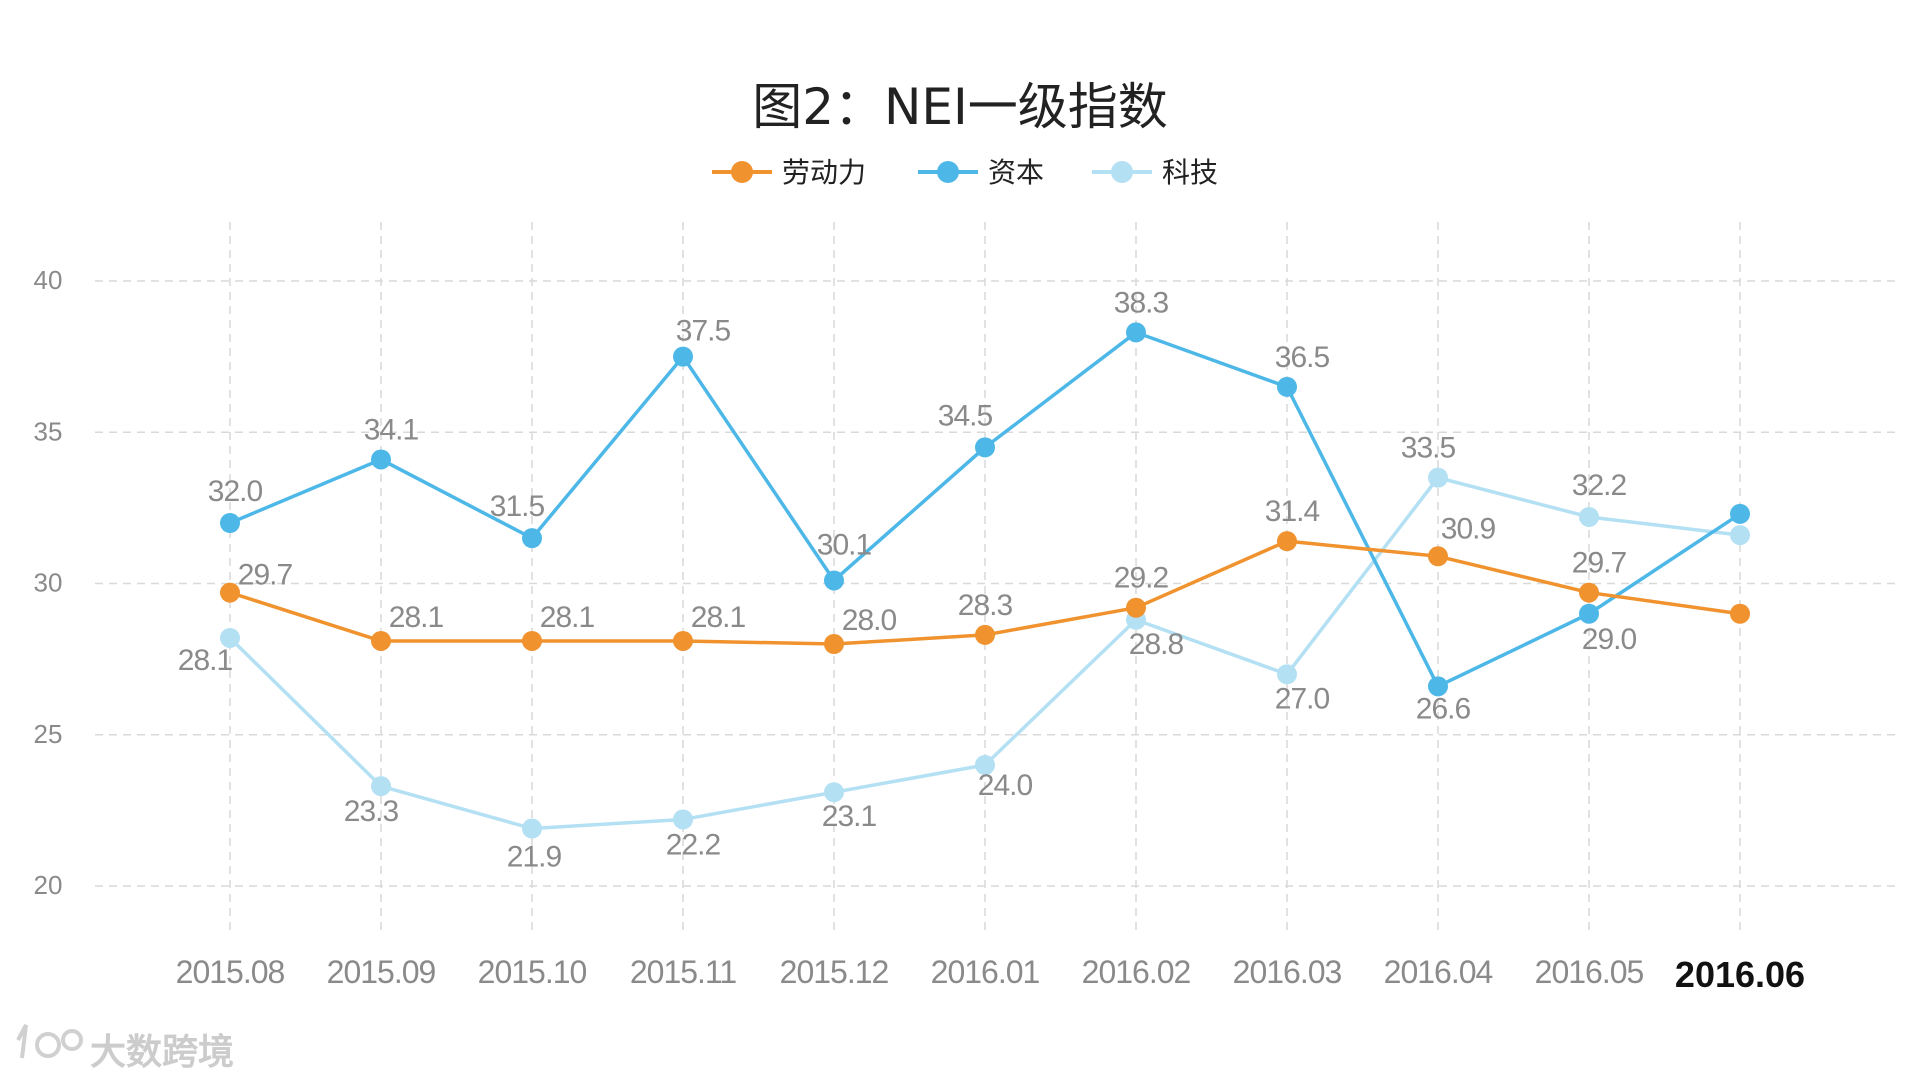 The height and width of the screenshot is (1080, 1920). I want to click on x-tick-label: 2015.10, so click(532, 972).